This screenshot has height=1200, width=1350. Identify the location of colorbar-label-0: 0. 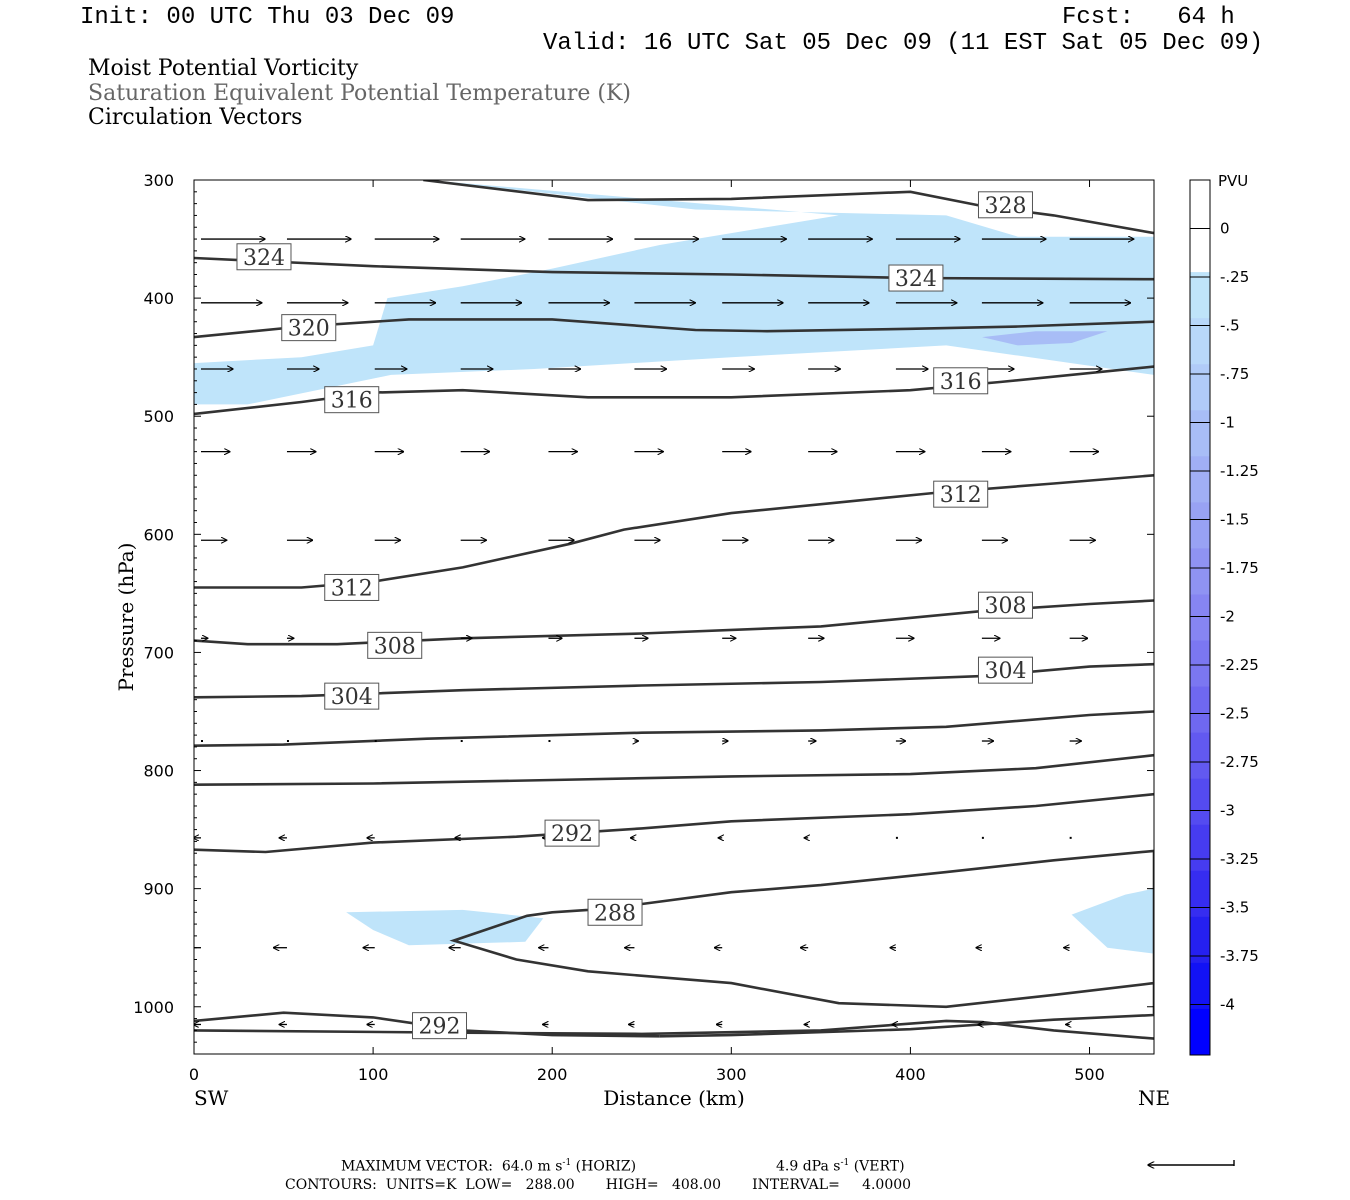
(1225, 229).